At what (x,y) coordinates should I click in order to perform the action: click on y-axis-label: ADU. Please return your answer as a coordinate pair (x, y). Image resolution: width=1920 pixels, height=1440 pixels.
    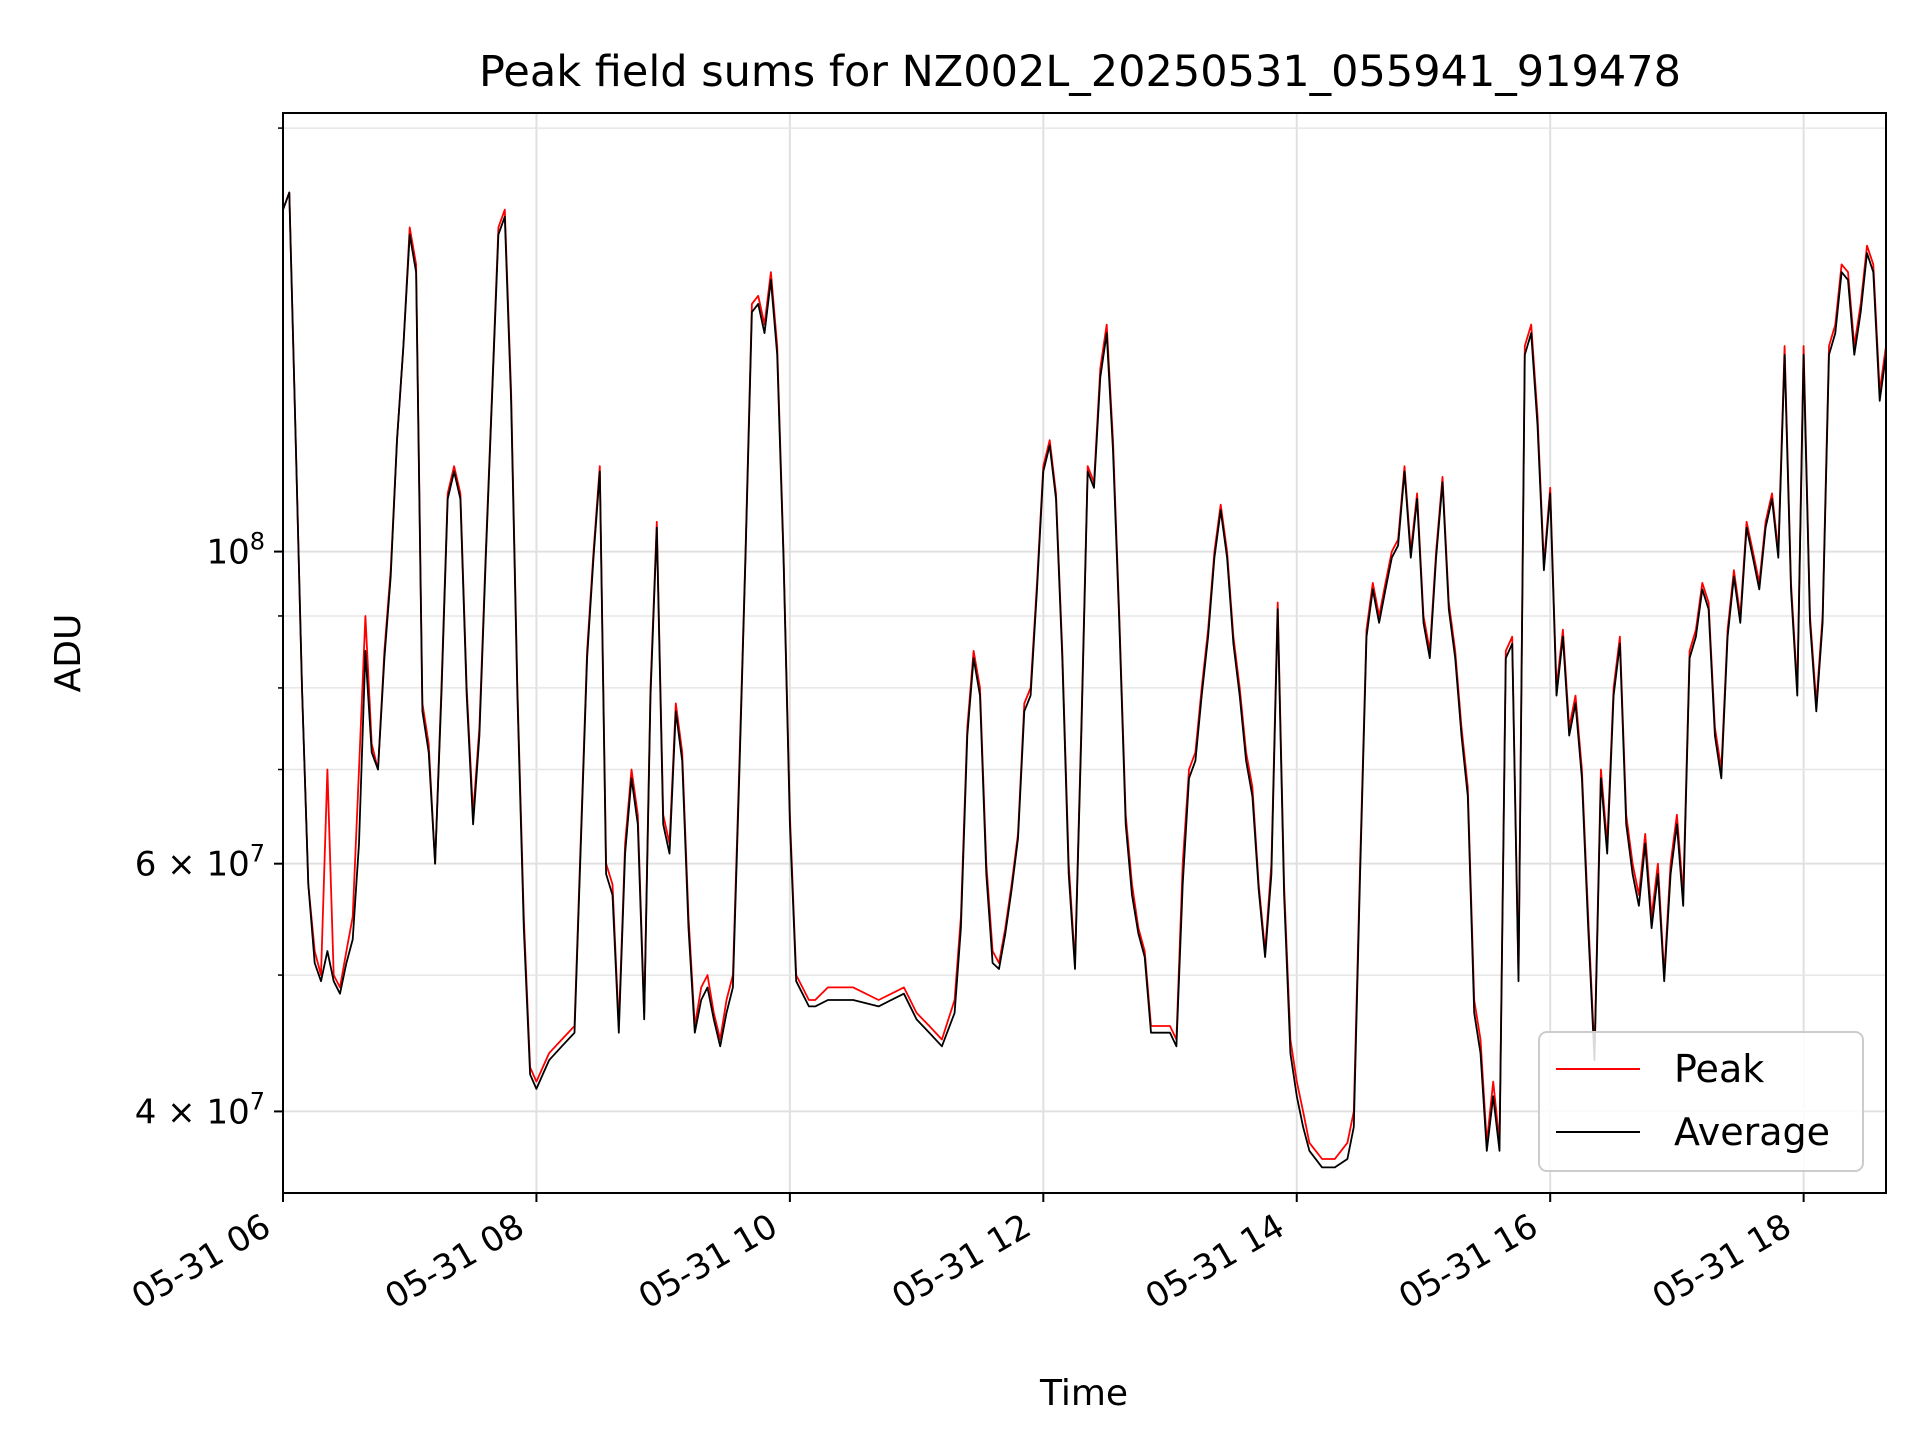
    Looking at the image, I should click on (68, 653).